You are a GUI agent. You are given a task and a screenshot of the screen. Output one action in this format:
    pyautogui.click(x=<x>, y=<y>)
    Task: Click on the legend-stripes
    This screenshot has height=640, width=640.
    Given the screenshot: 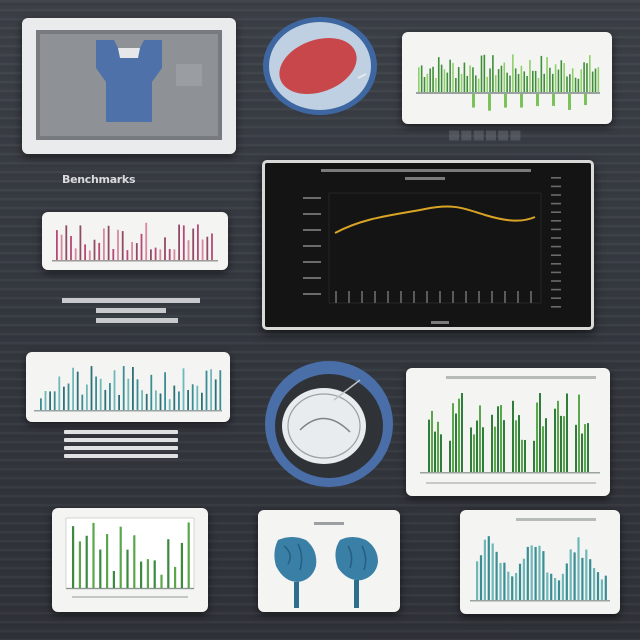 What is the action you would take?
    pyautogui.click(x=121, y=450)
    